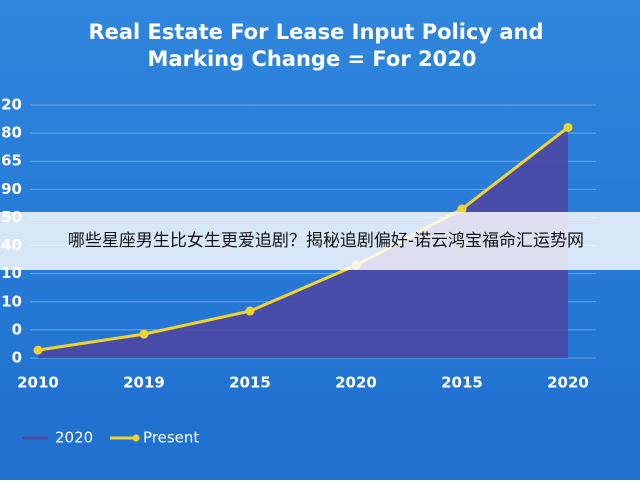 The height and width of the screenshot is (484, 640). I want to click on banner-text: 哪些星座男生比女生更爱追剧？揭秘追剧偏好-诺云鸿宝福命汇运势网, so click(326, 241).